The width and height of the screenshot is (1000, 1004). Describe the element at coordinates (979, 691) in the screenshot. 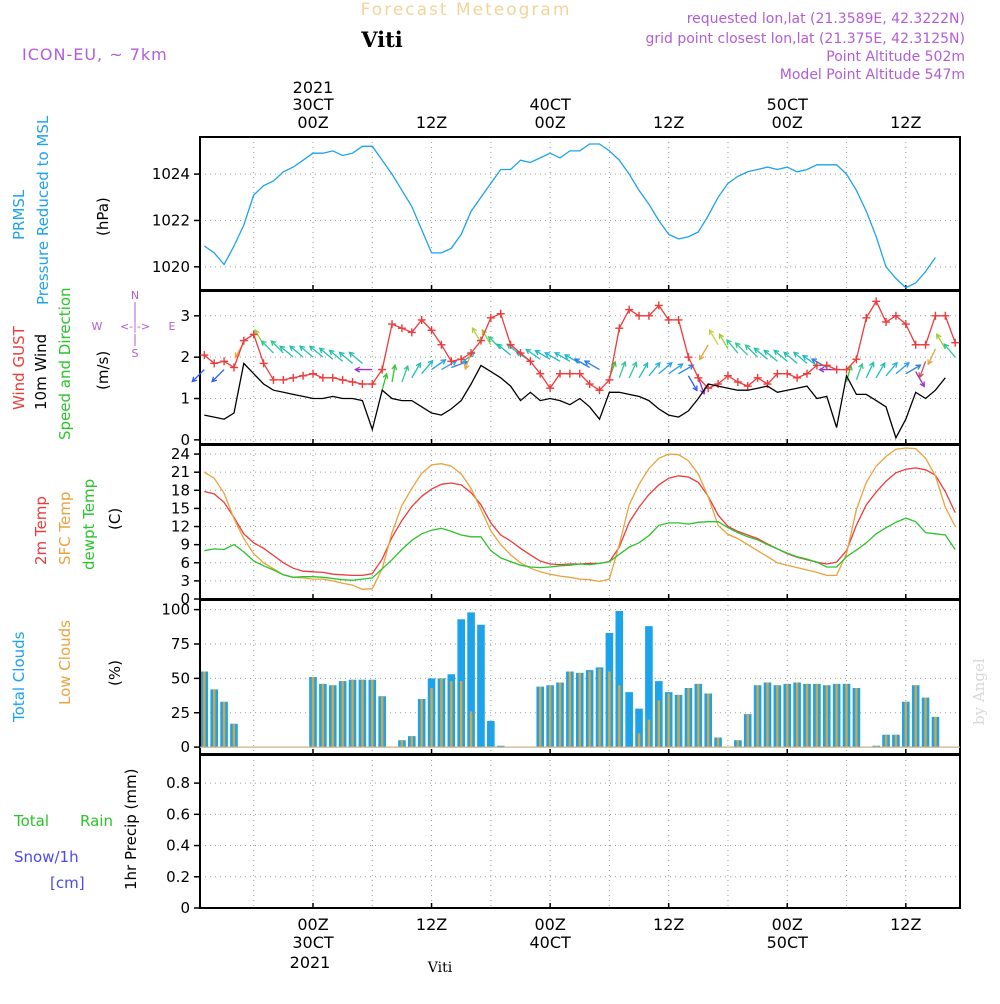

I see `credit-watermark: by Angel` at that location.